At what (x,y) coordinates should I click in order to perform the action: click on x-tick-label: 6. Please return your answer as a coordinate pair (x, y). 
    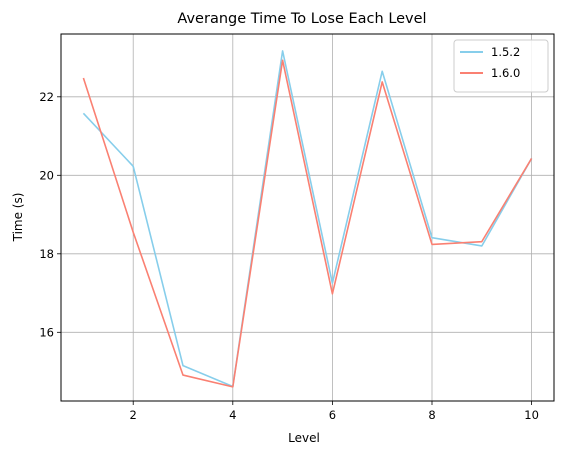
    Looking at the image, I should click on (332, 415).